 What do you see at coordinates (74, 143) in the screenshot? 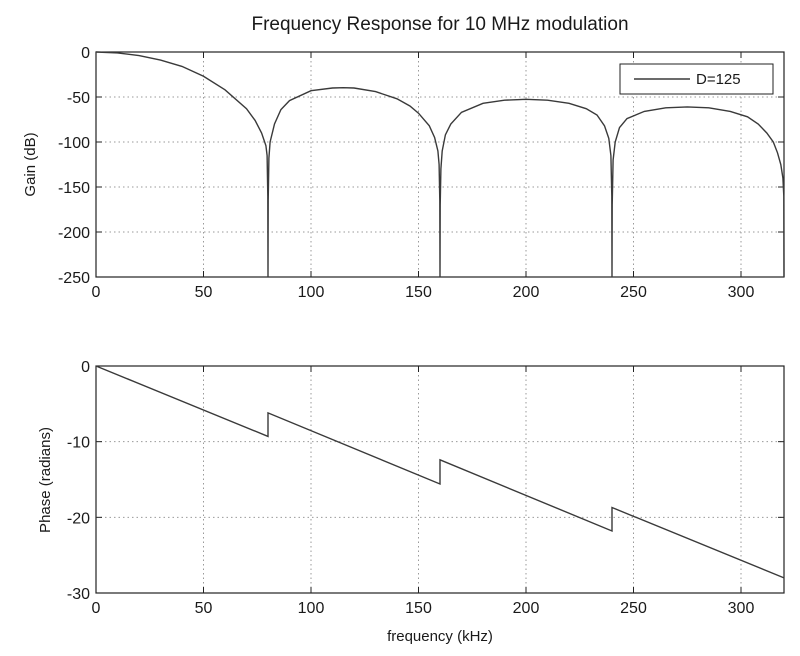
I see `y-tick-label: -100` at bounding box center [74, 143].